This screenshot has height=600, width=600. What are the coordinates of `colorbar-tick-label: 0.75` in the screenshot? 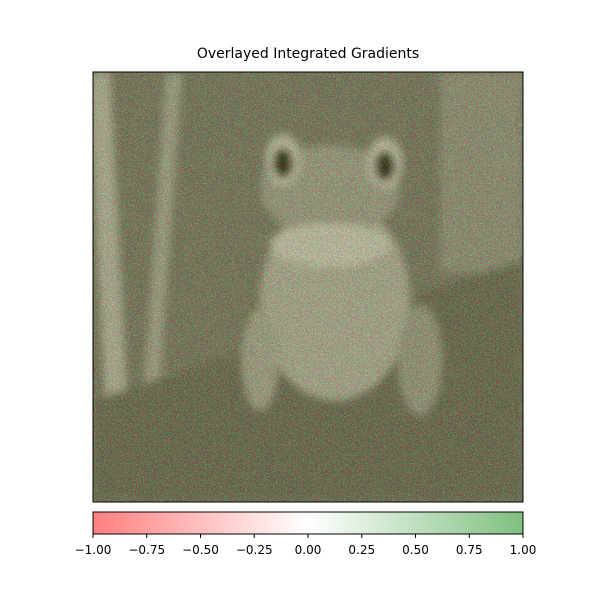 It's located at (469, 550).